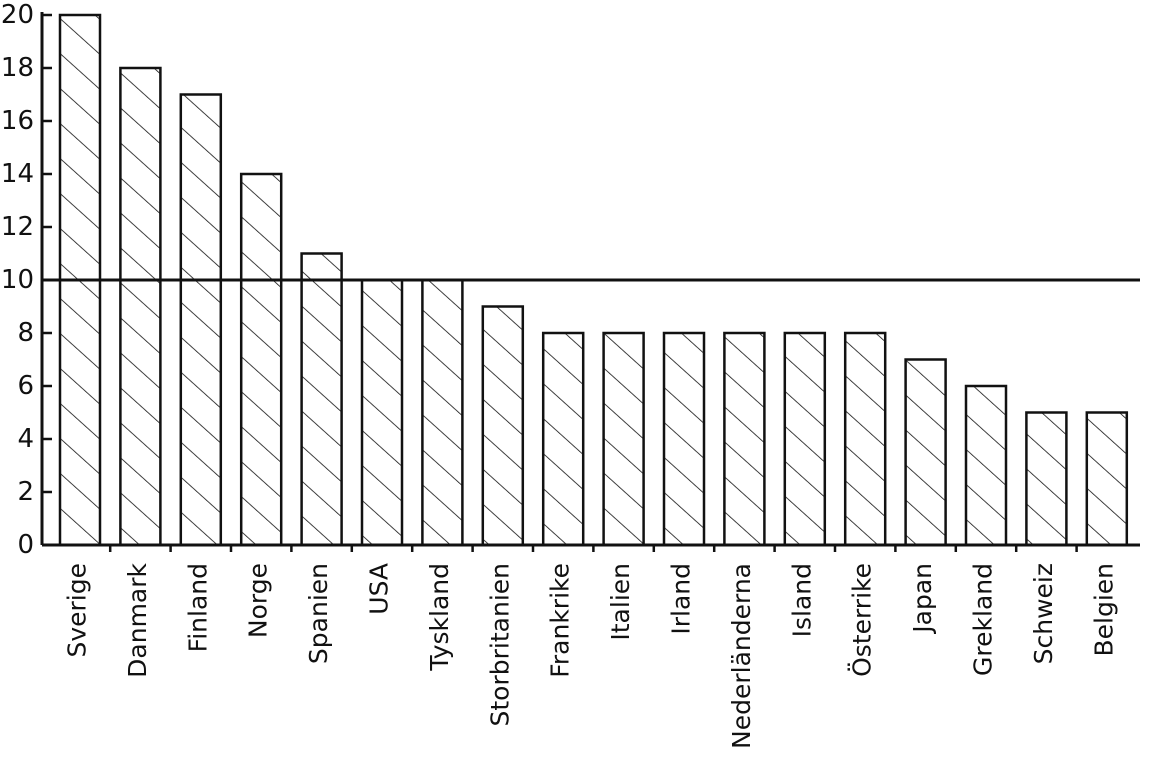  Describe the element at coordinates (25, 492) in the screenshot. I see `y-tick-label: 2` at that location.